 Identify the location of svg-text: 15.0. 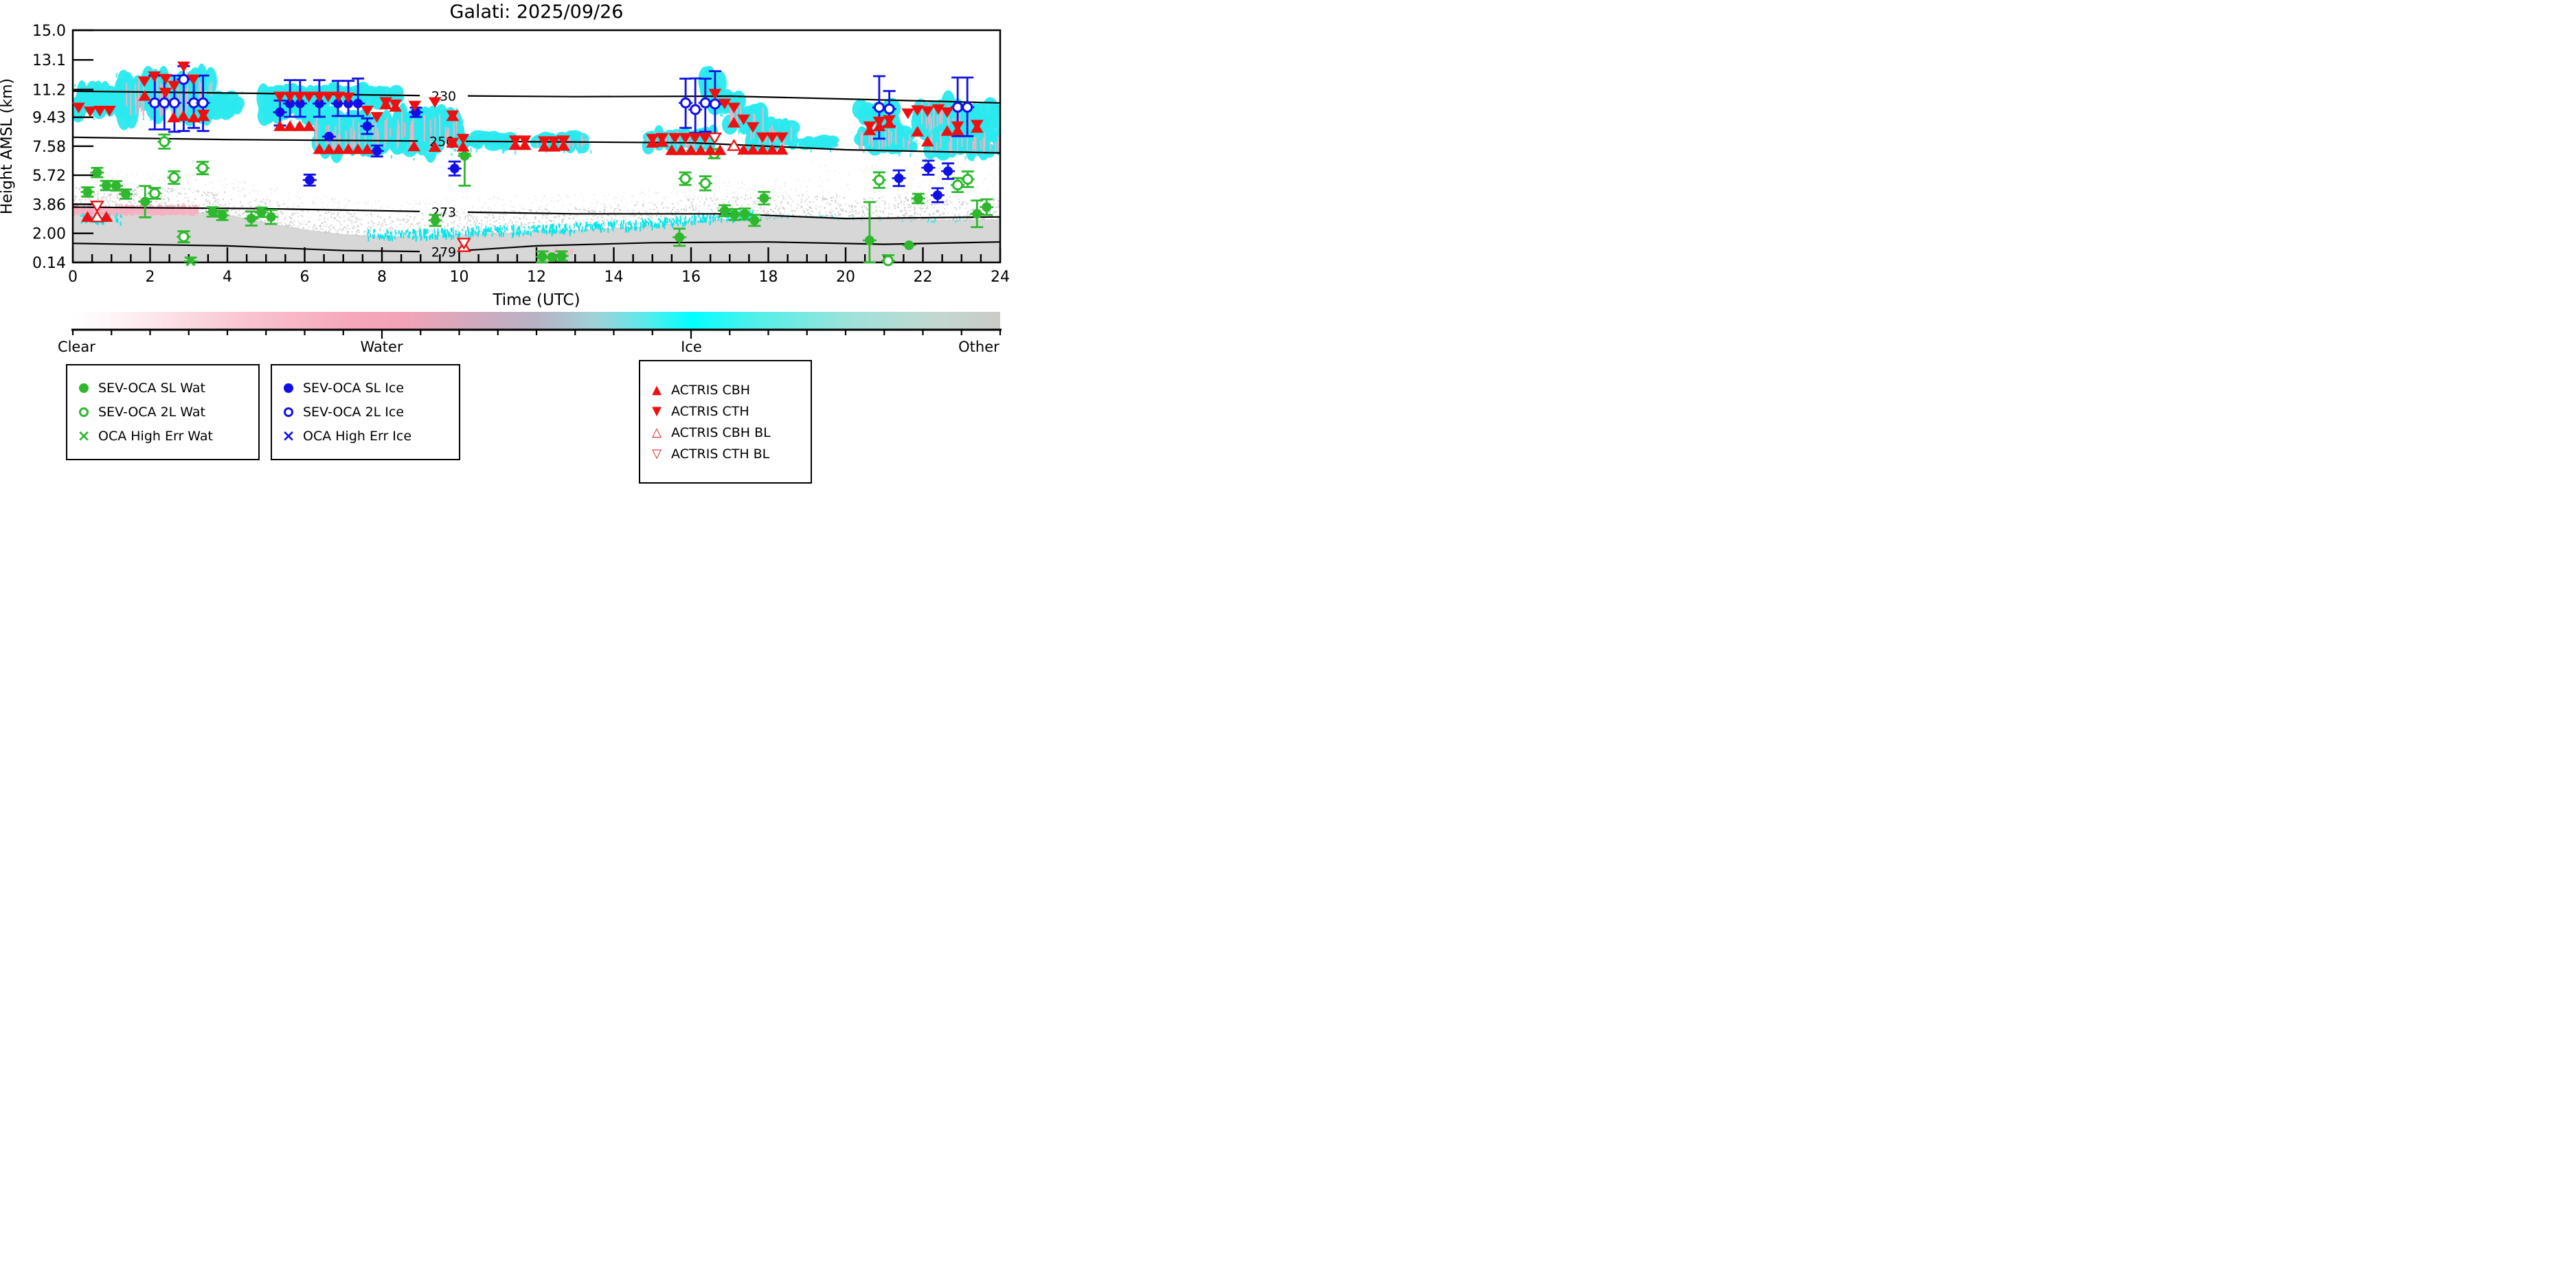
(49, 31).